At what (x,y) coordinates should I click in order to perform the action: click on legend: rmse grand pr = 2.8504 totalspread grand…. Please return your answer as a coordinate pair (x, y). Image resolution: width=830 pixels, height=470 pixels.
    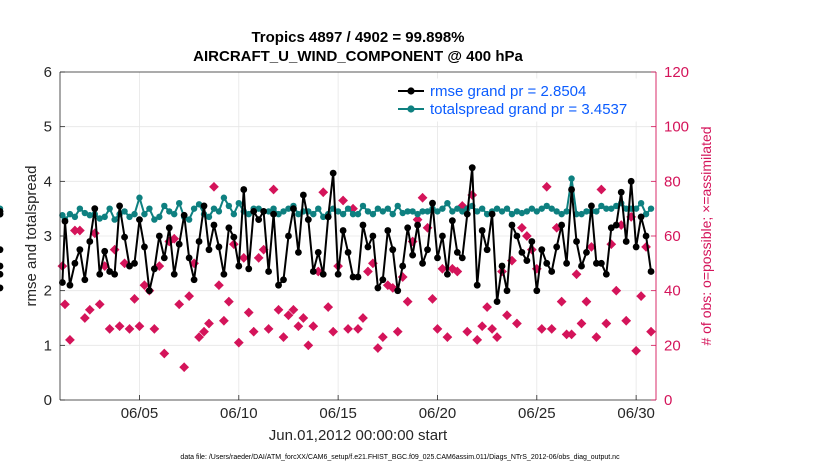
    Looking at the image, I should click on (525, 100).